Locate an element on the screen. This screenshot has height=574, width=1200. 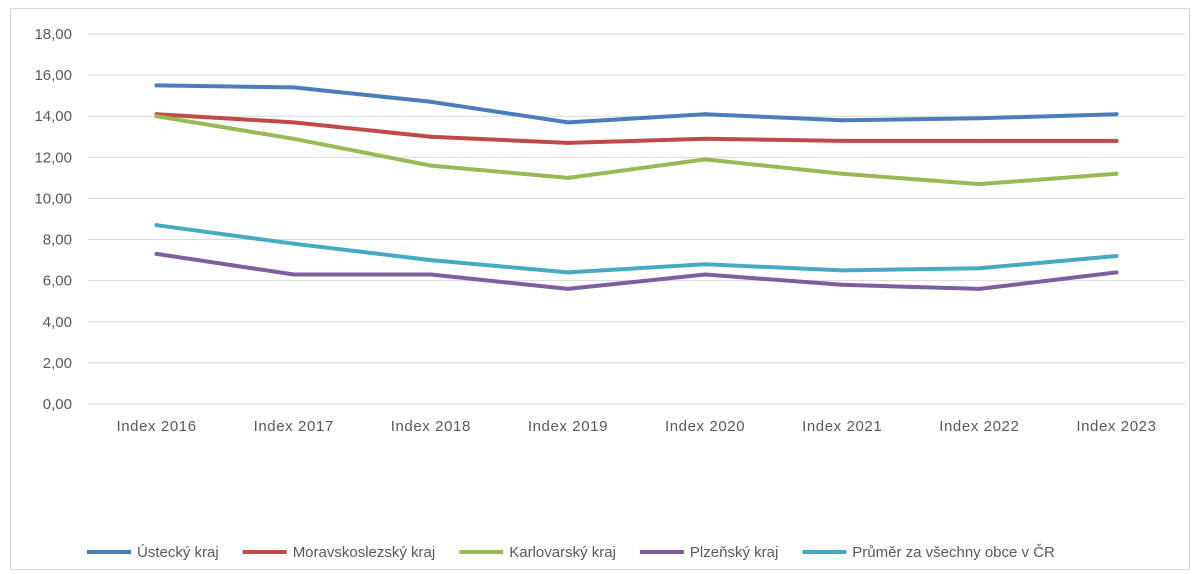
x-tick-label: Index 2022 is located at coordinates (979, 426).